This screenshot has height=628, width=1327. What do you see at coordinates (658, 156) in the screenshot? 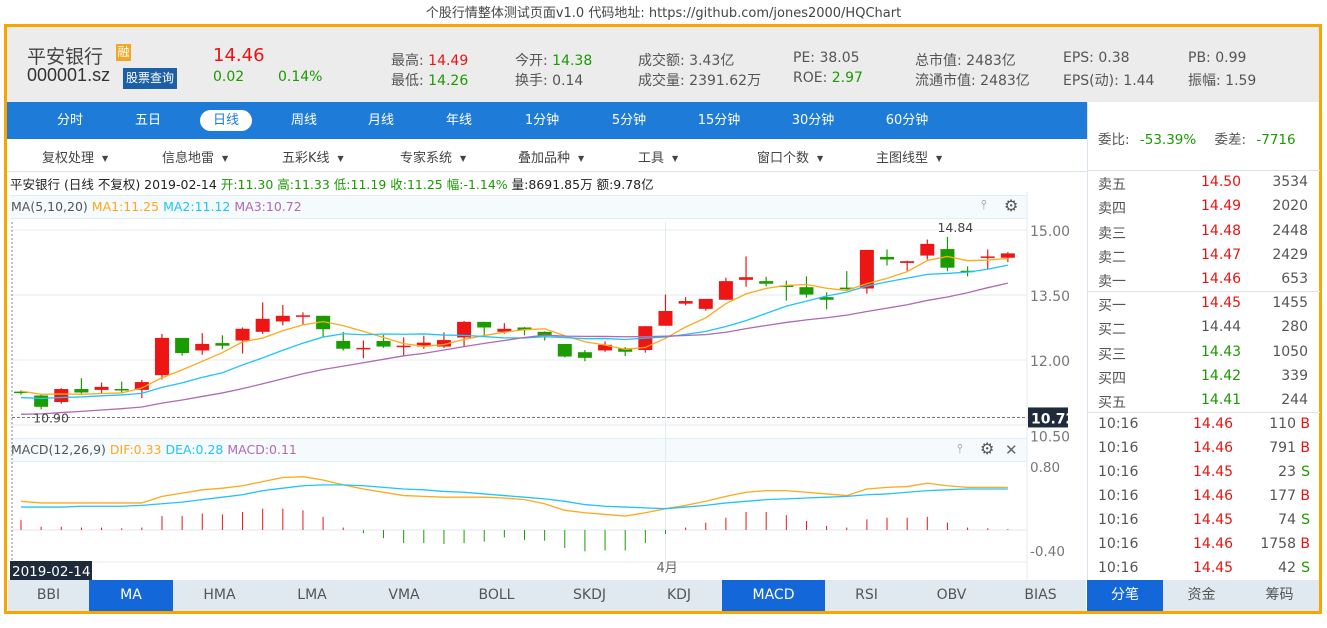
I see `menu-dropdown: 工具 ▼` at bounding box center [658, 156].